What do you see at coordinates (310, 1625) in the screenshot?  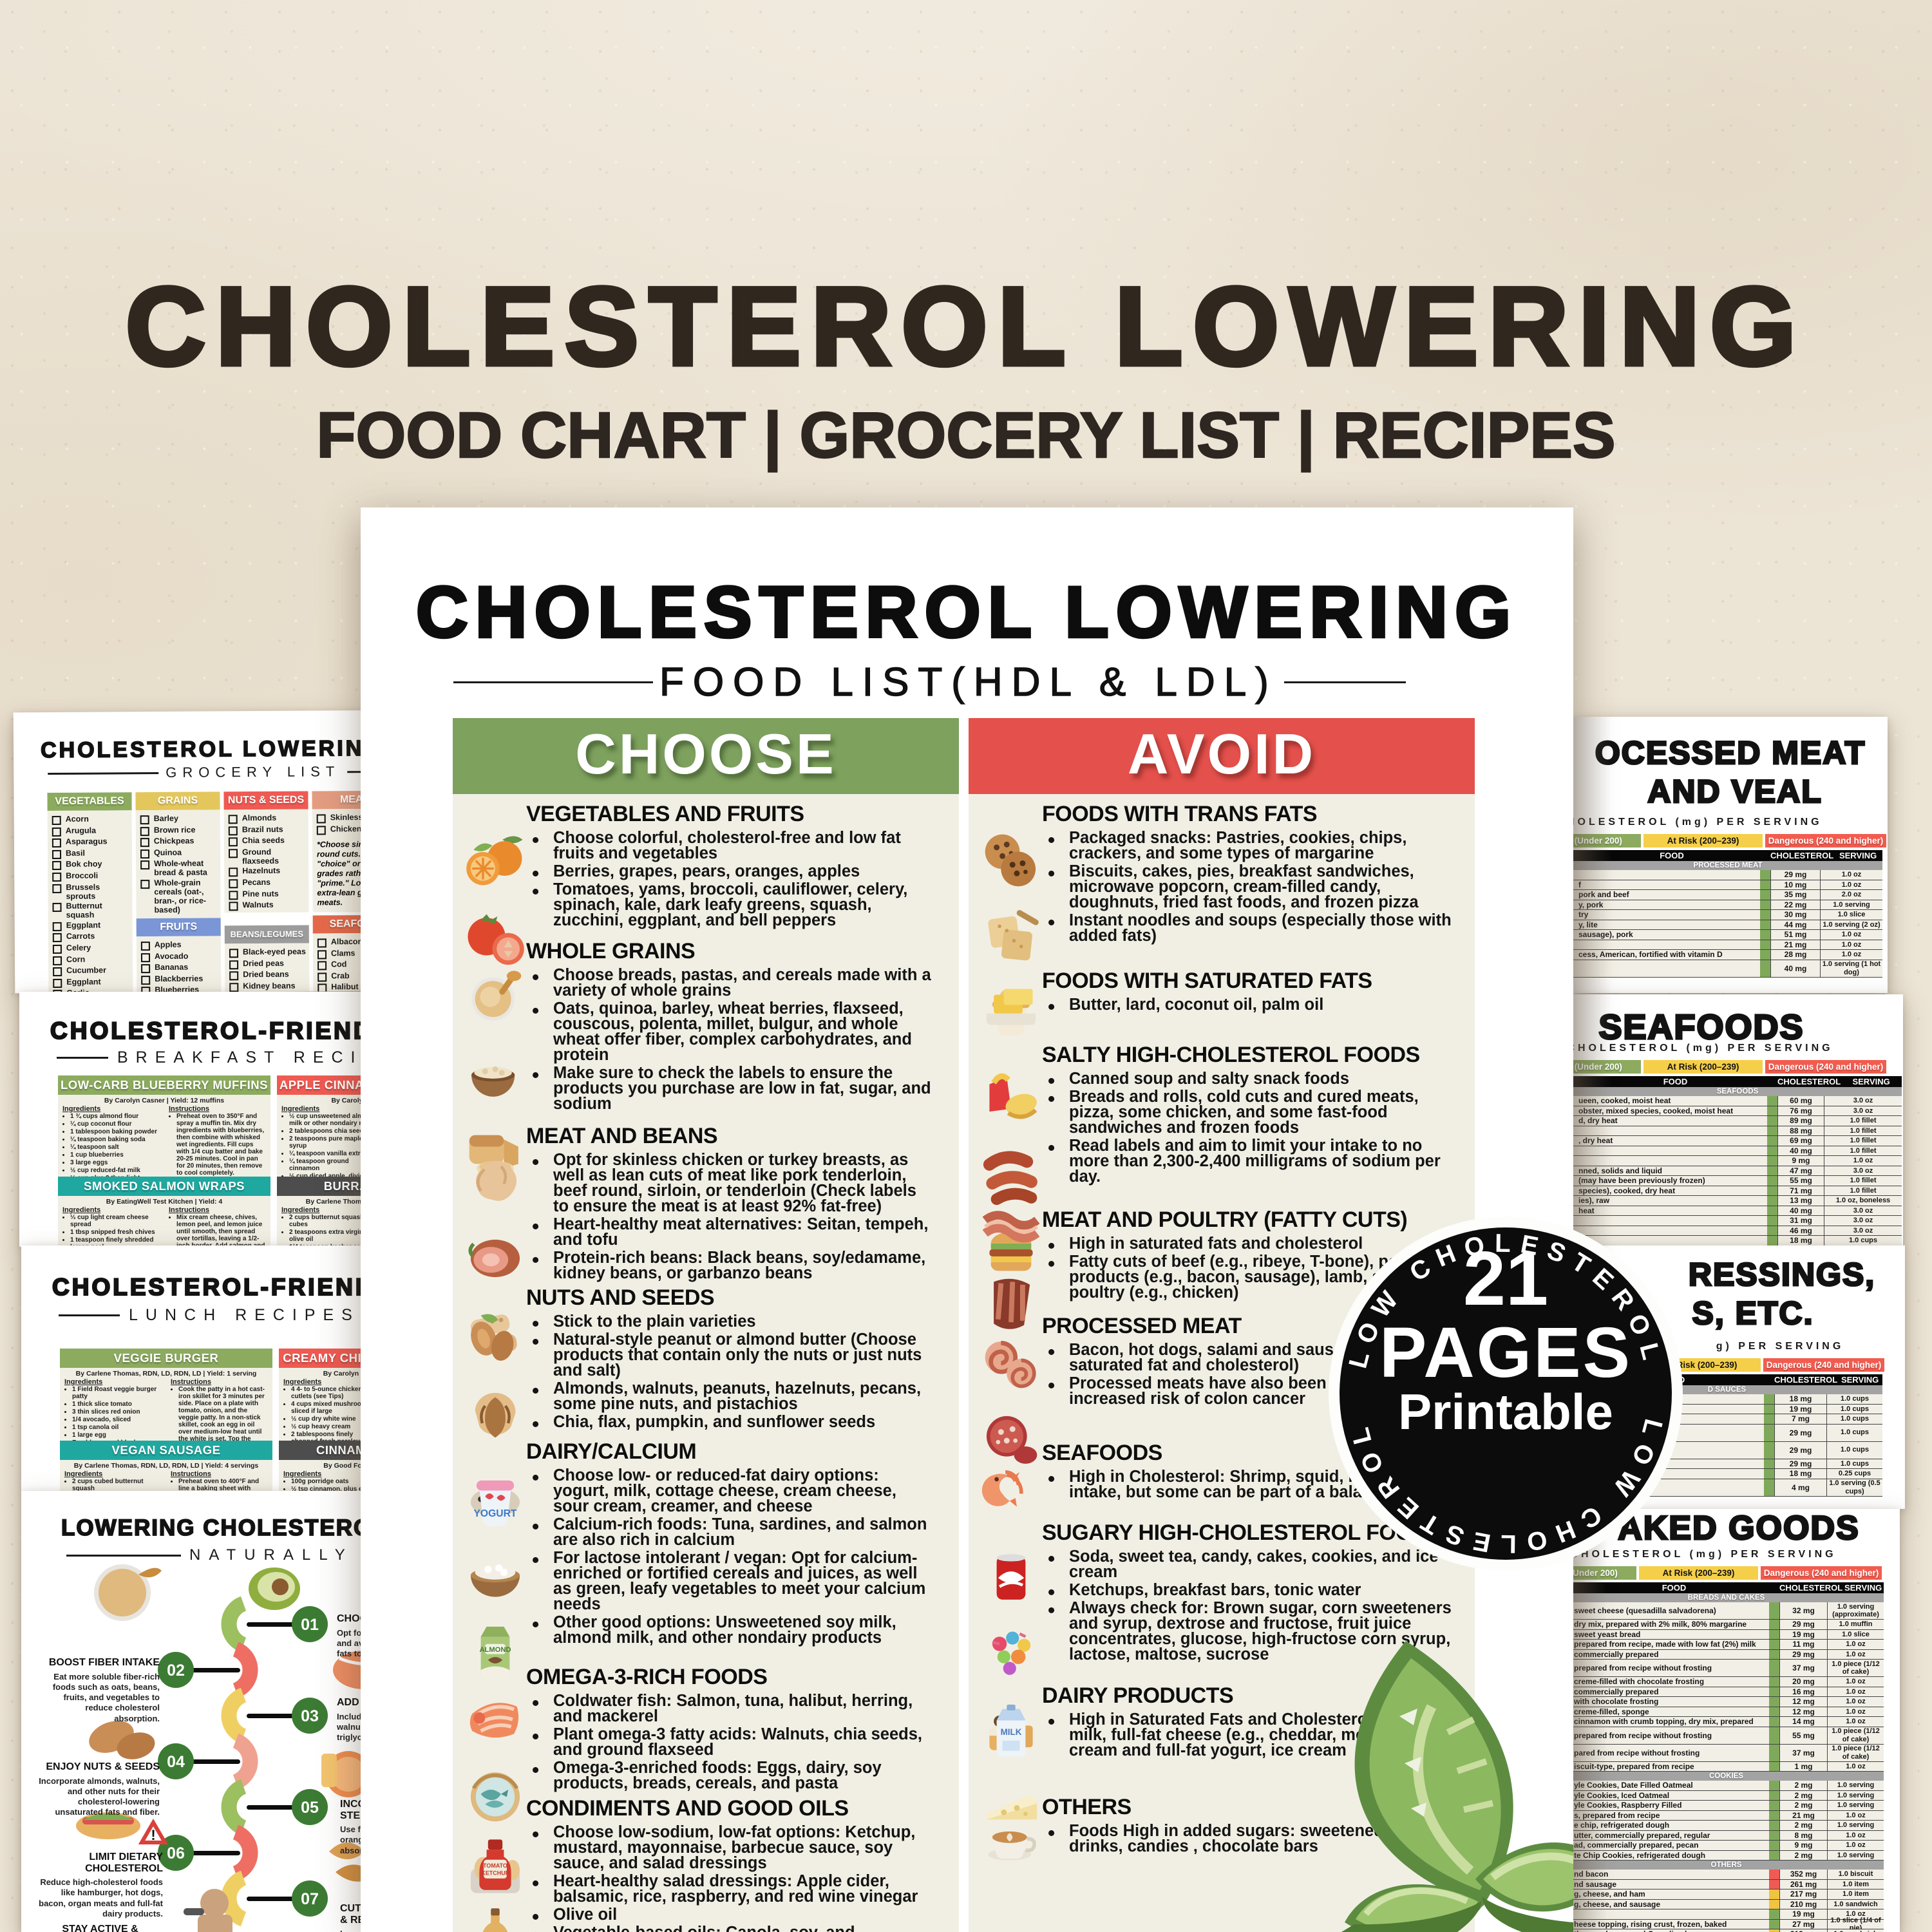 I see `svg-text: 01` at bounding box center [310, 1625].